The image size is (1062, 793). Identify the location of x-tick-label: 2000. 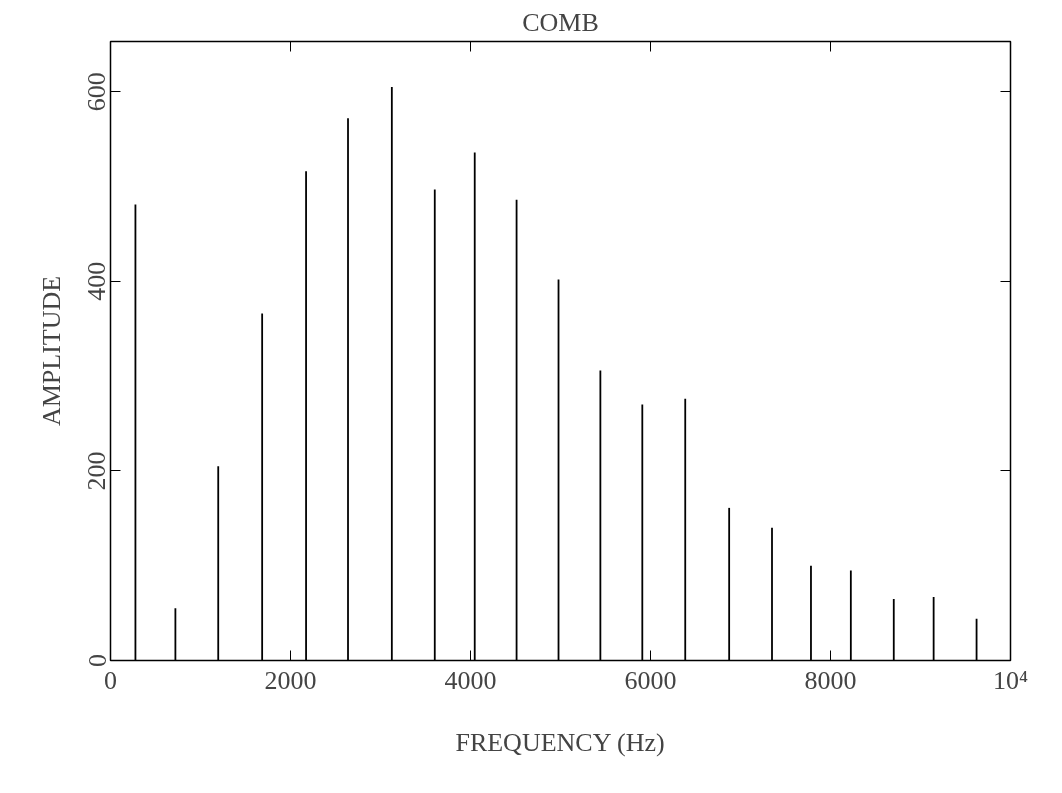
(290, 680).